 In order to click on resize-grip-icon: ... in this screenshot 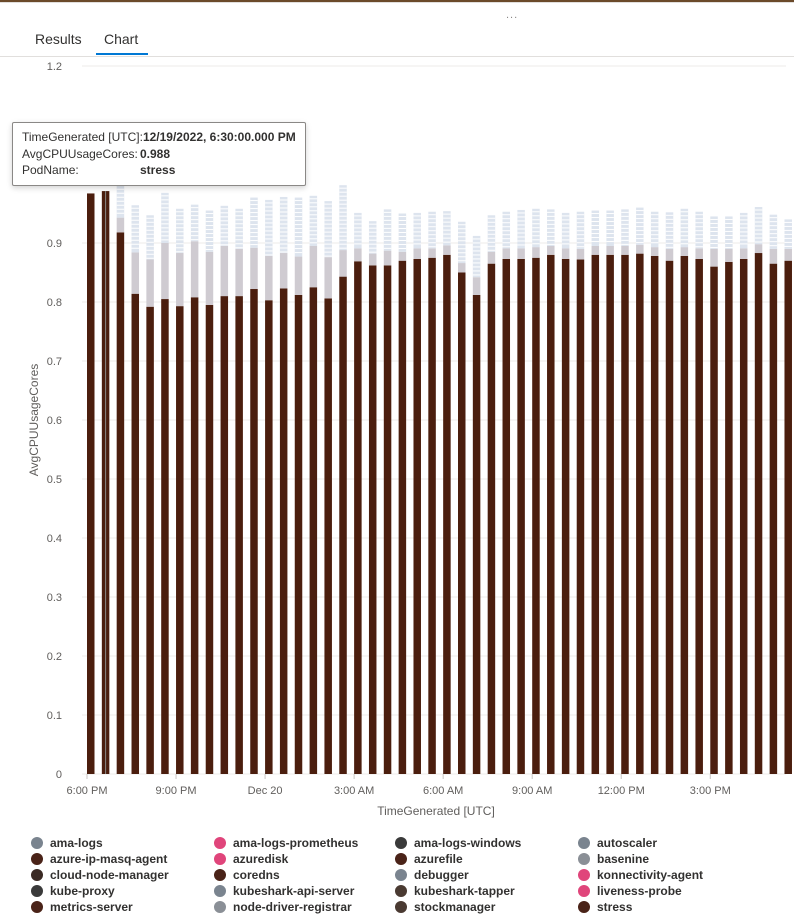, I will do `click(512, 15)`.